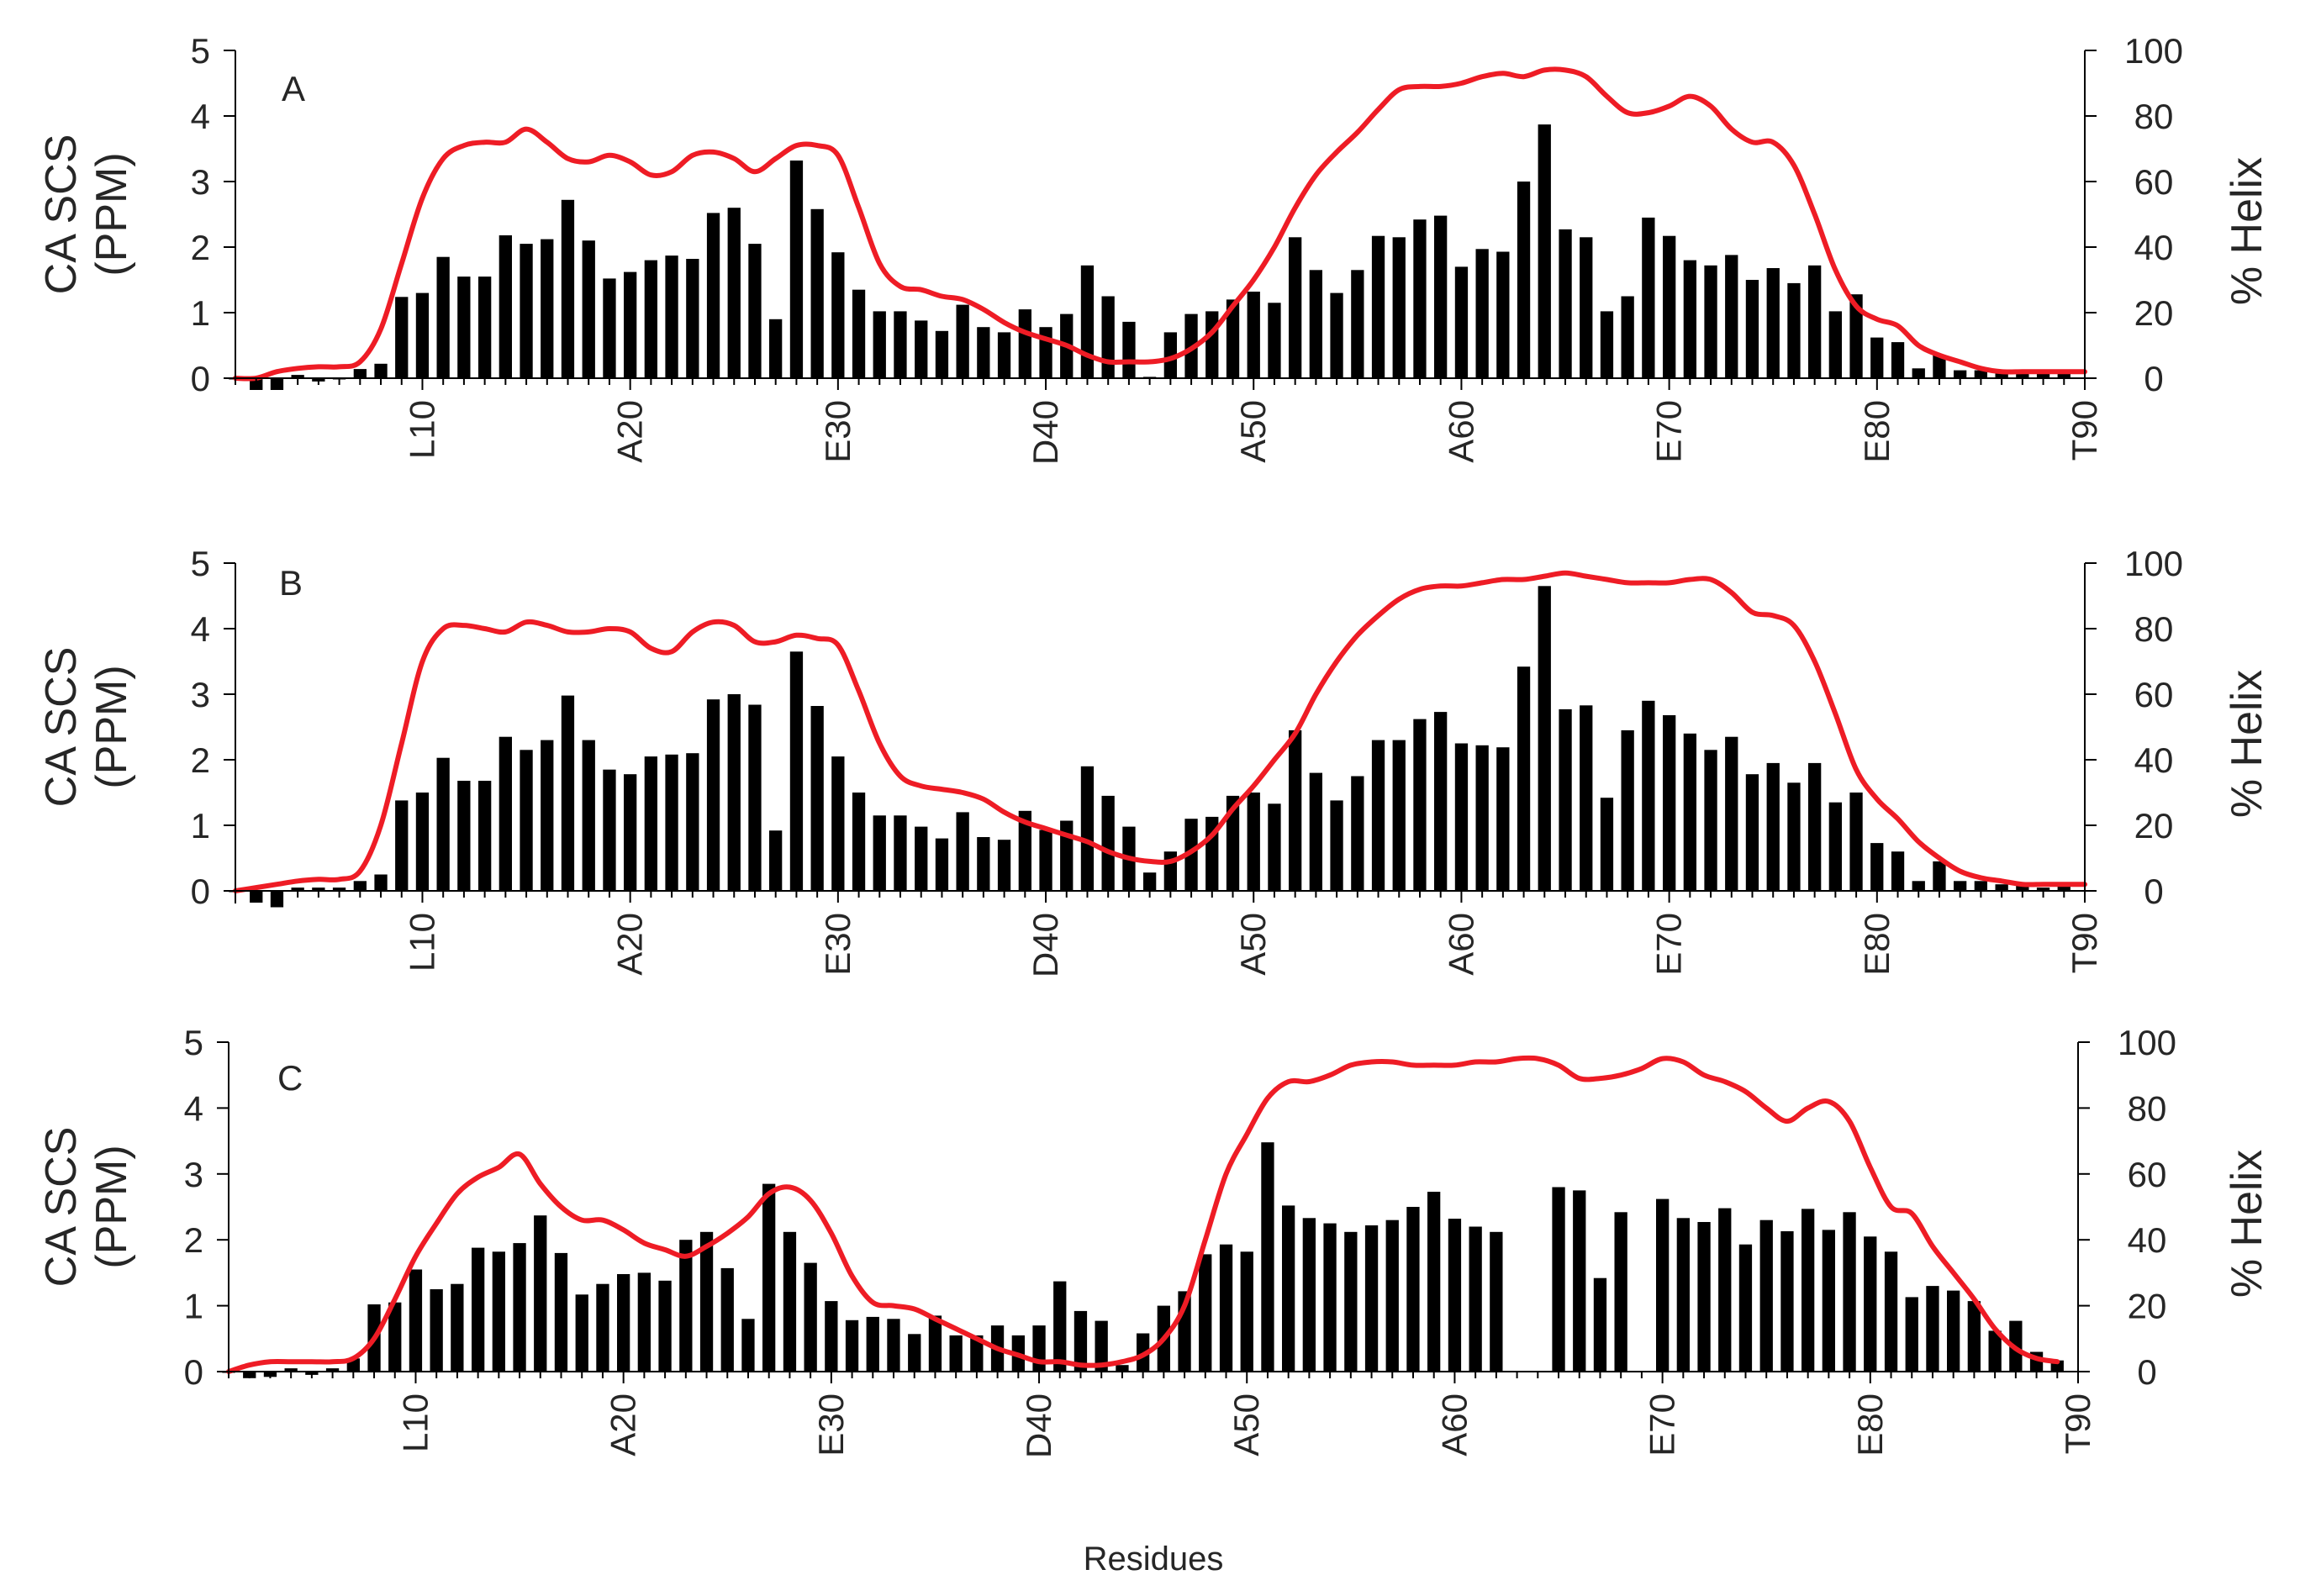 This screenshot has height=1596, width=2300. I want to click on x-tick-label: A60, so click(1460, 944).